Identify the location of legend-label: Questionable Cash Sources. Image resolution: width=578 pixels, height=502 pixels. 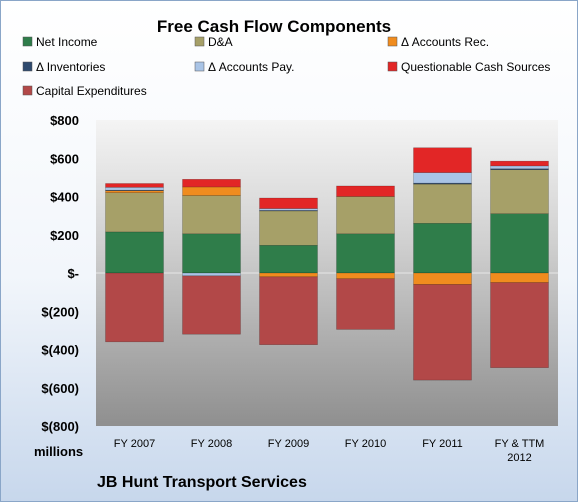
(475, 67).